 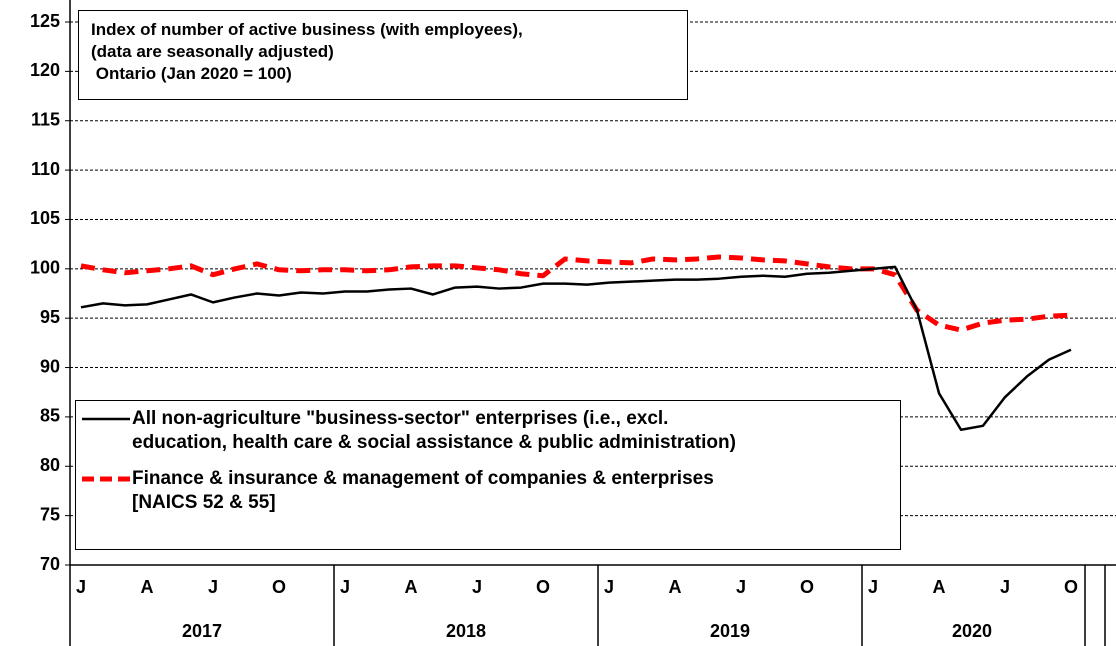 I want to click on series-line, so click(x=576, y=293).